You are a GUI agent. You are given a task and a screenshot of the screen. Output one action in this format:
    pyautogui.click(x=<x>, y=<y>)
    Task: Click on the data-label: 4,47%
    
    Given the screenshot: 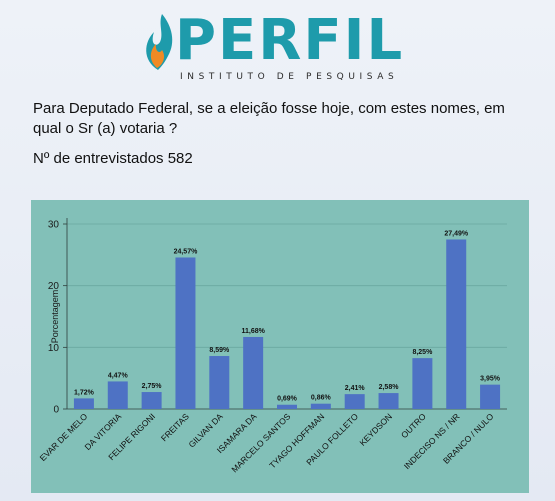 What is the action you would take?
    pyautogui.click(x=118, y=375)
    